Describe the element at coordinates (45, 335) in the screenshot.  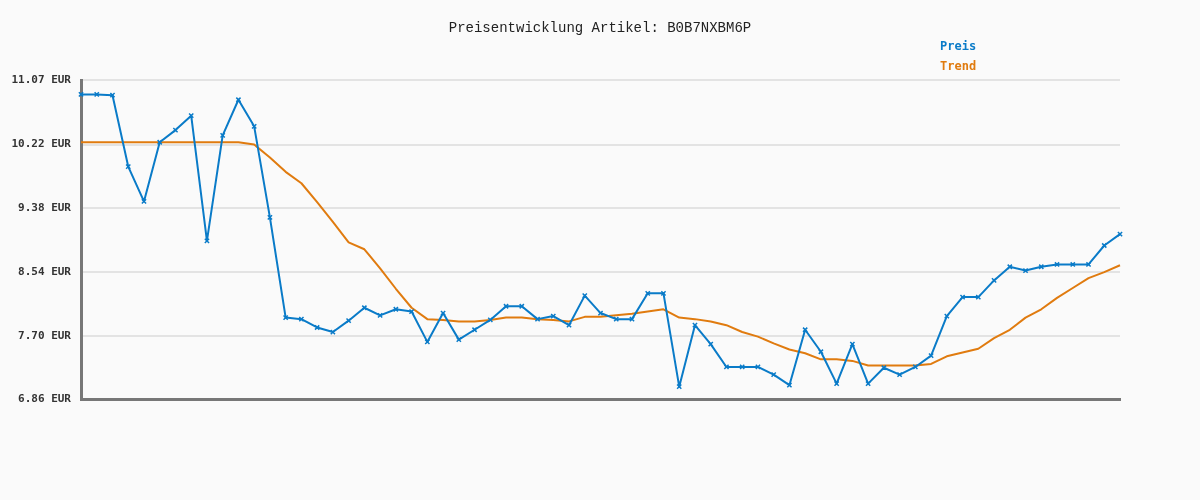
I see `y-tick-label: 7.70 EUR` at that location.